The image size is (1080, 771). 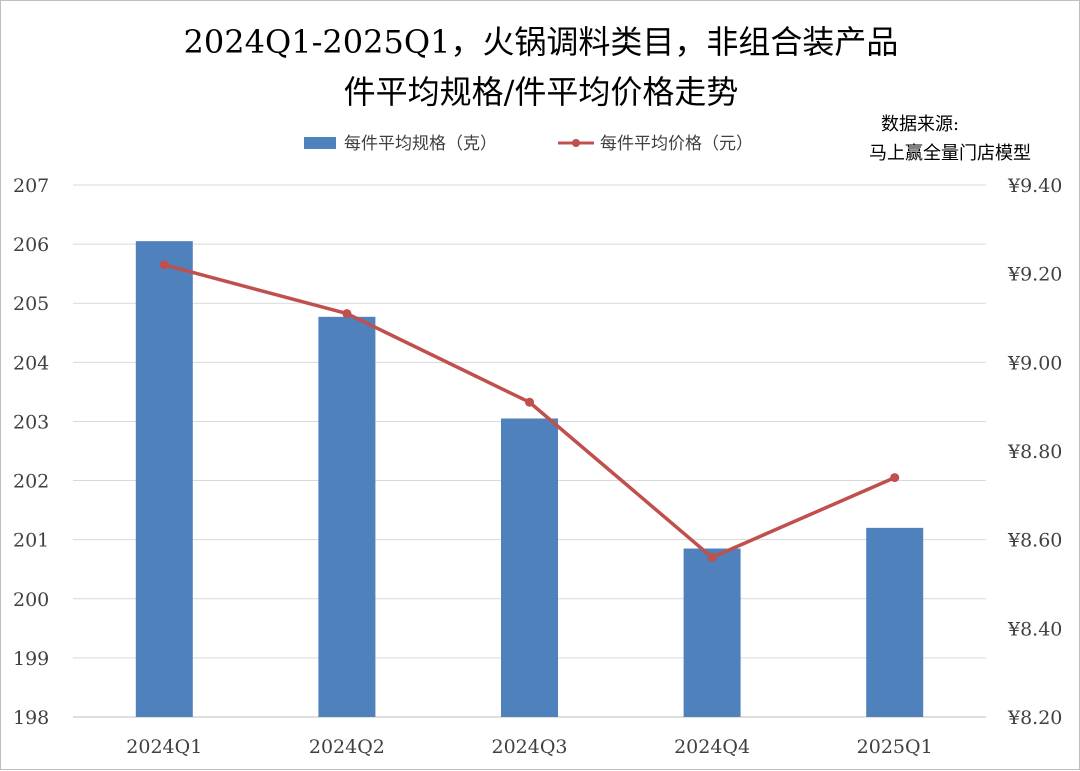 What do you see at coordinates (712, 557) in the screenshot?
I see `price-point-2024Q4` at bounding box center [712, 557].